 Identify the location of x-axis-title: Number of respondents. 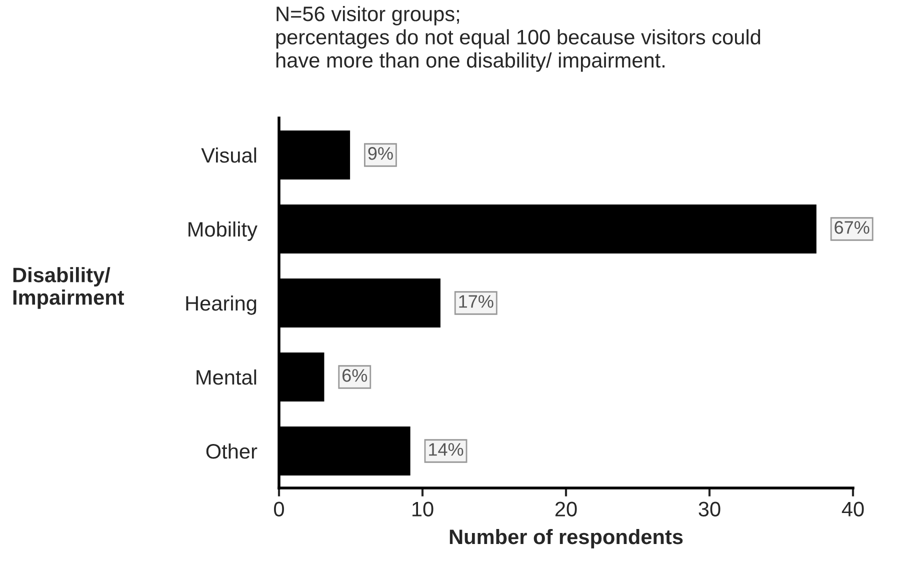
(566, 538).